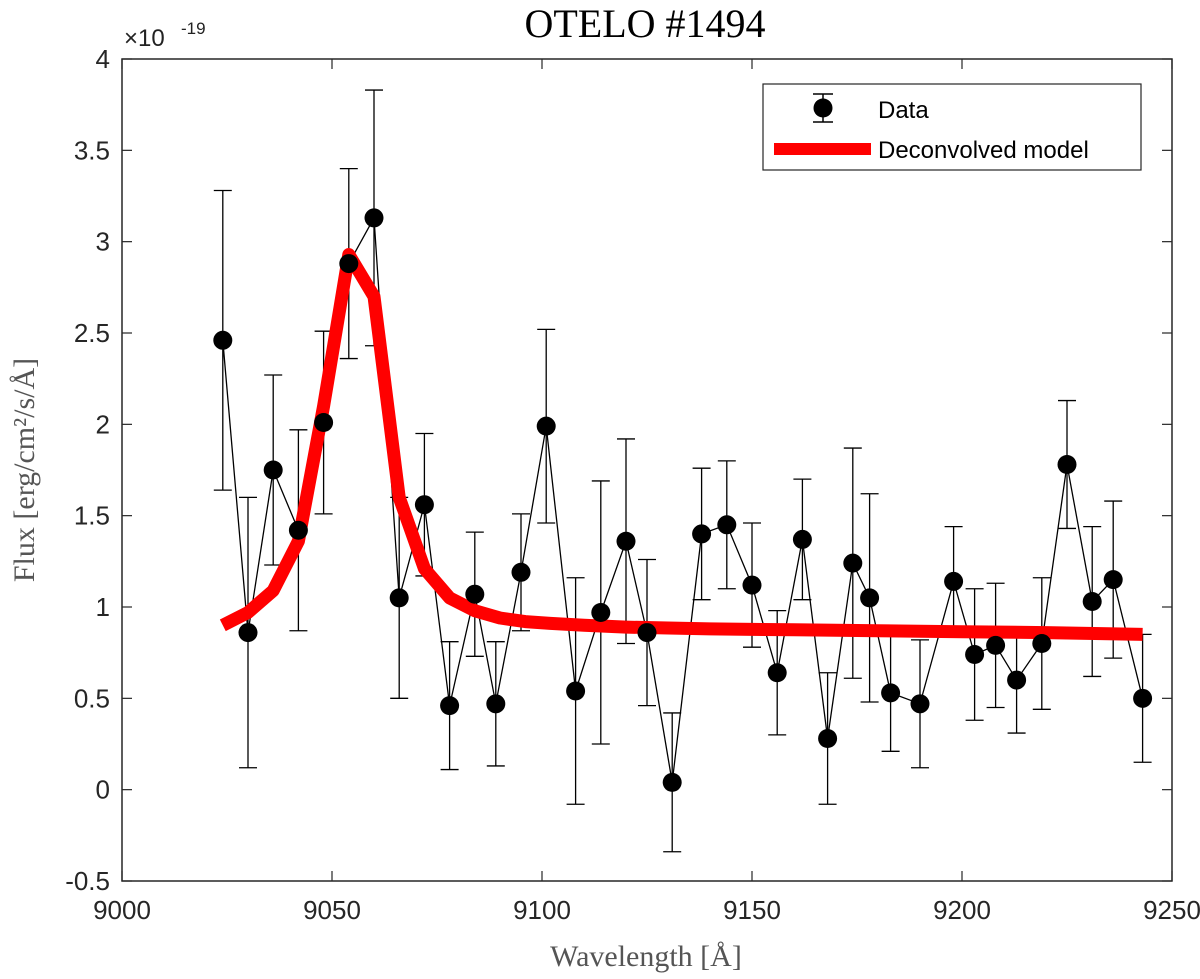  Describe the element at coordinates (332, 910) in the screenshot. I see `x-tick-label: 9050` at that location.